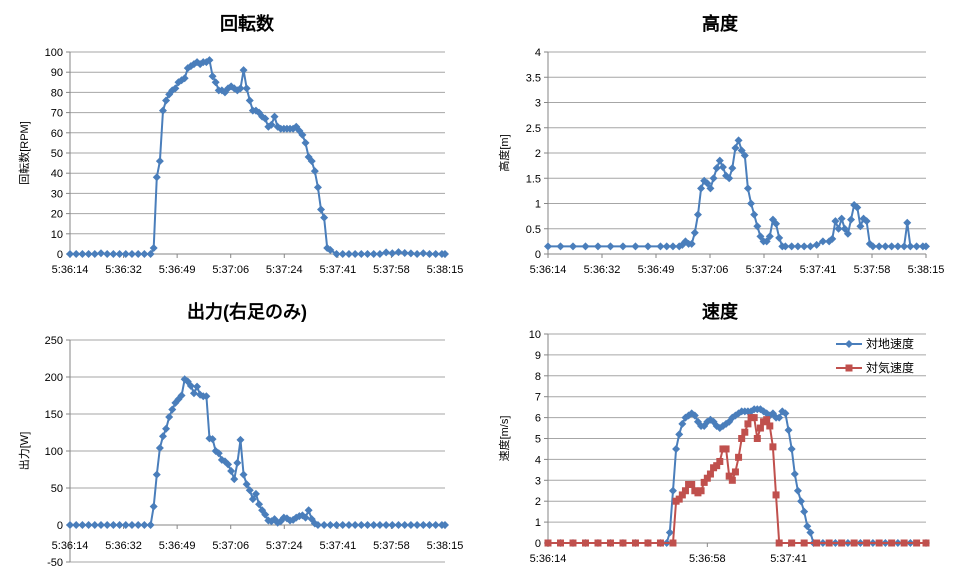 This screenshot has height=576, width=960. What do you see at coordinates (57, 489) in the screenshot?
I see `y-tick-label: 50` at bounding box center [57, 489].